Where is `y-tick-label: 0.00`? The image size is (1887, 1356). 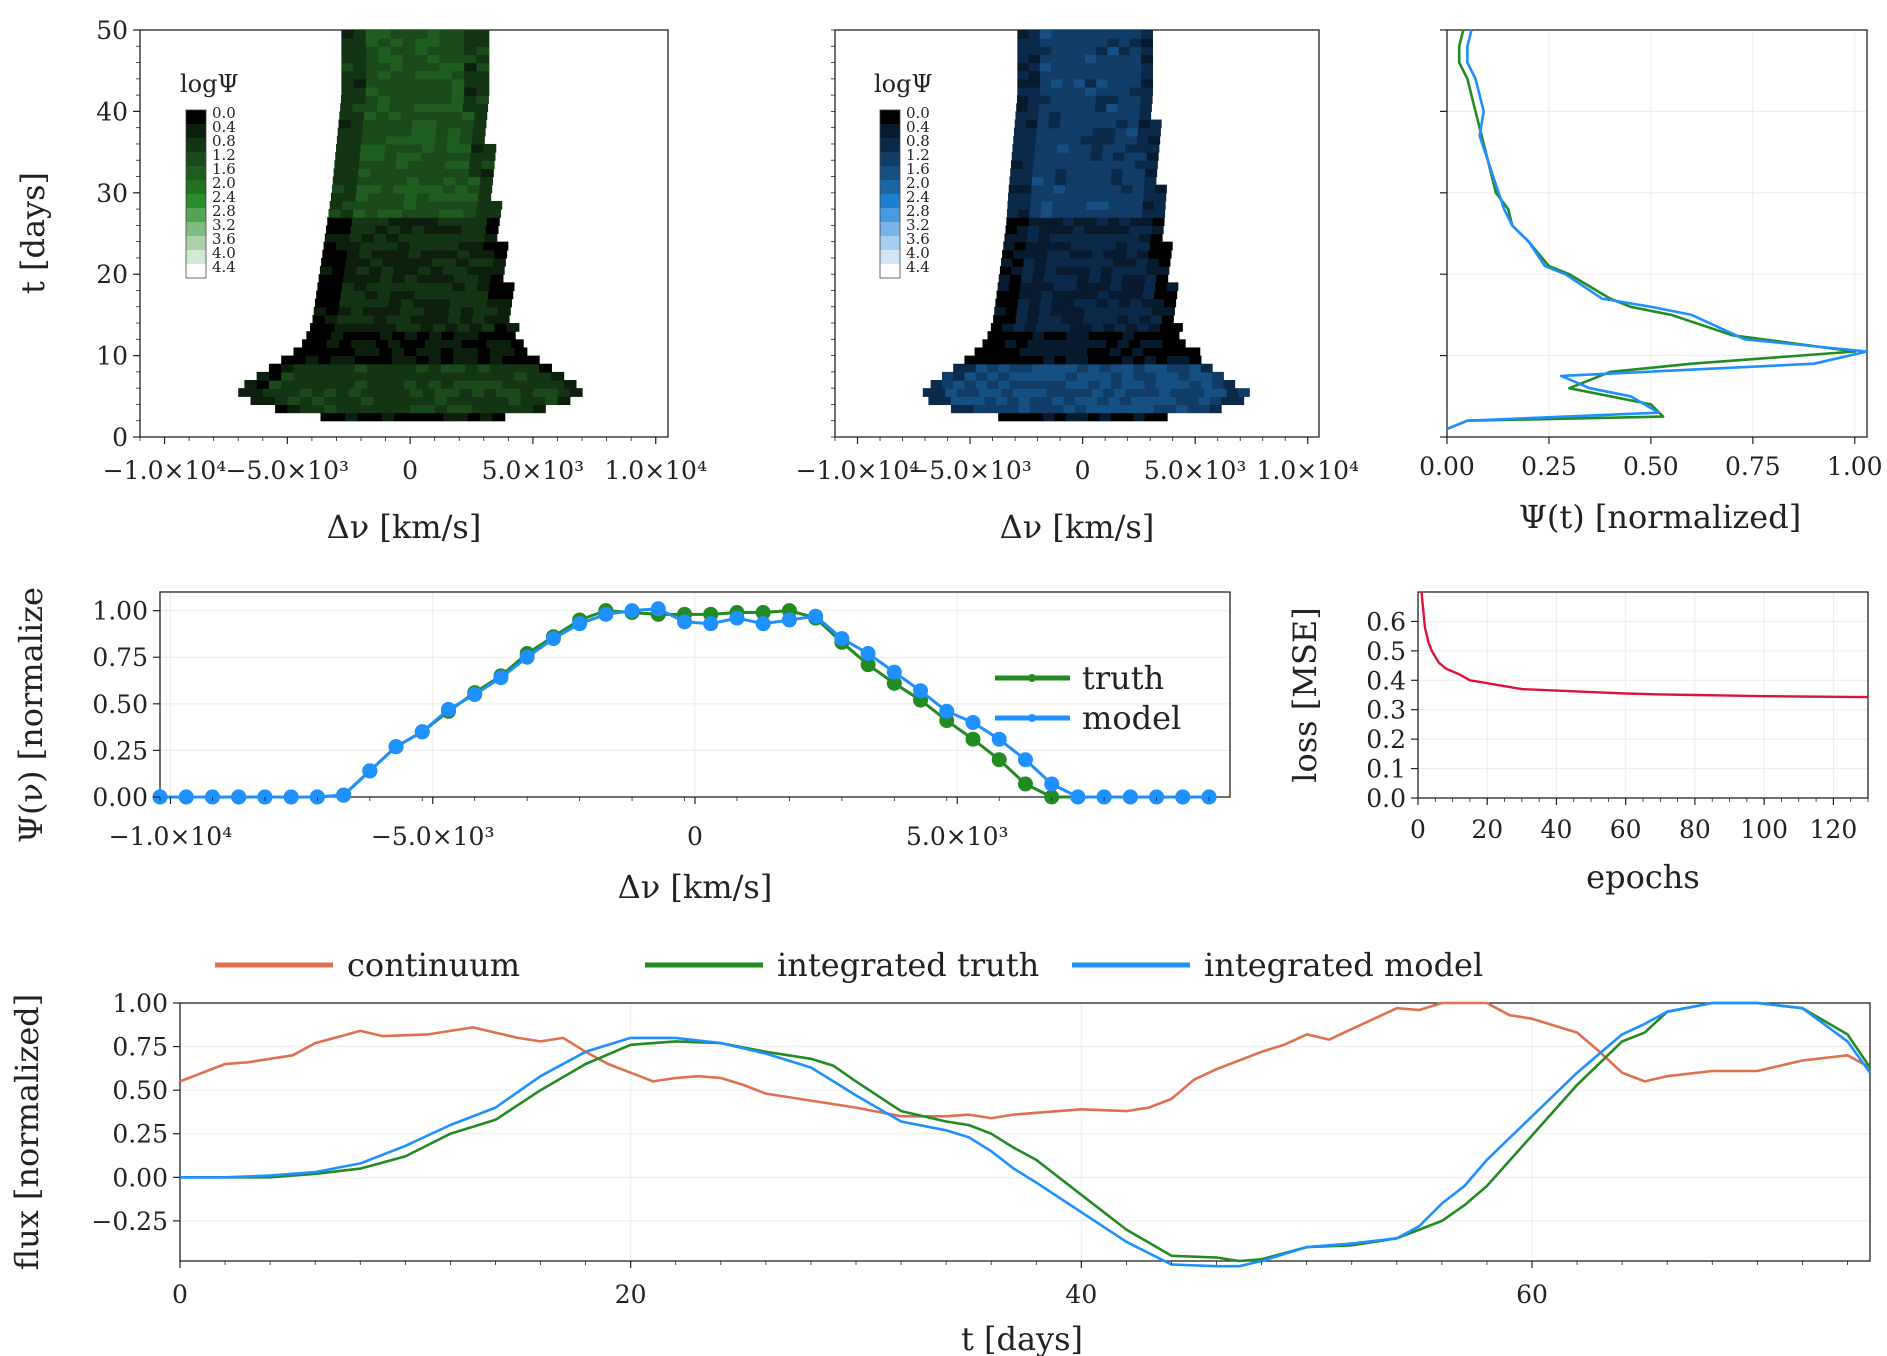 y-tick-label: 0.00 is located at coordinates (120, 797).